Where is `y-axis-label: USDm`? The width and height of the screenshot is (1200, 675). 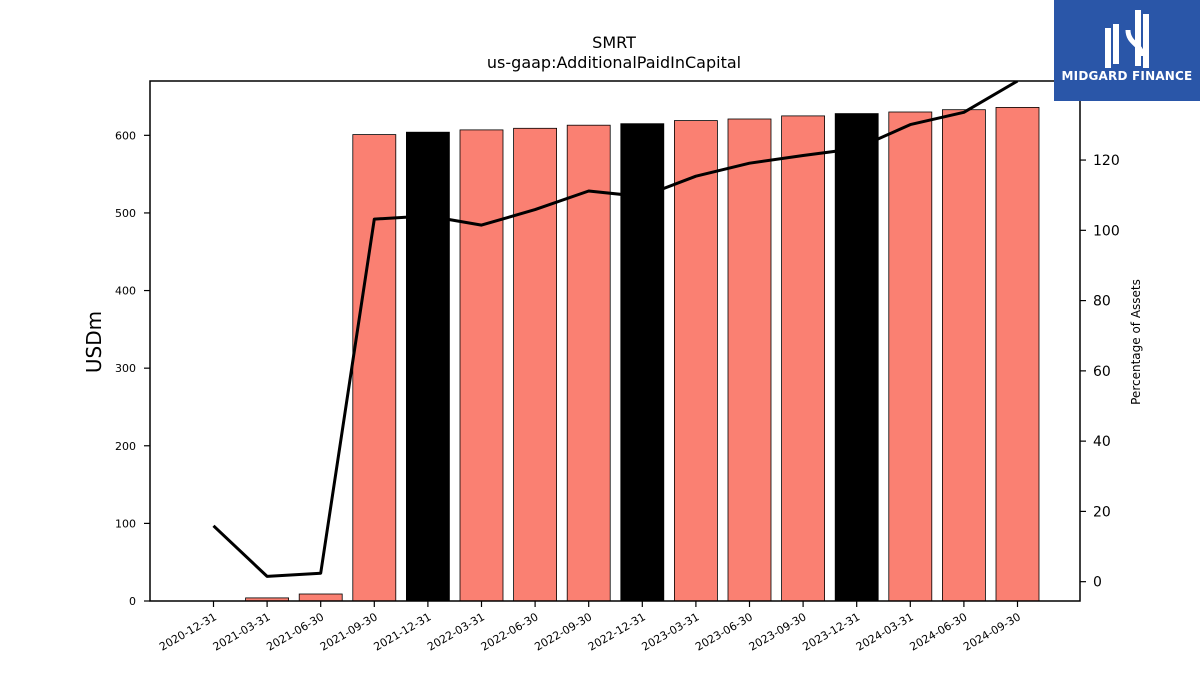 y-axis-label: USDm is located at coordinates (94, 342).